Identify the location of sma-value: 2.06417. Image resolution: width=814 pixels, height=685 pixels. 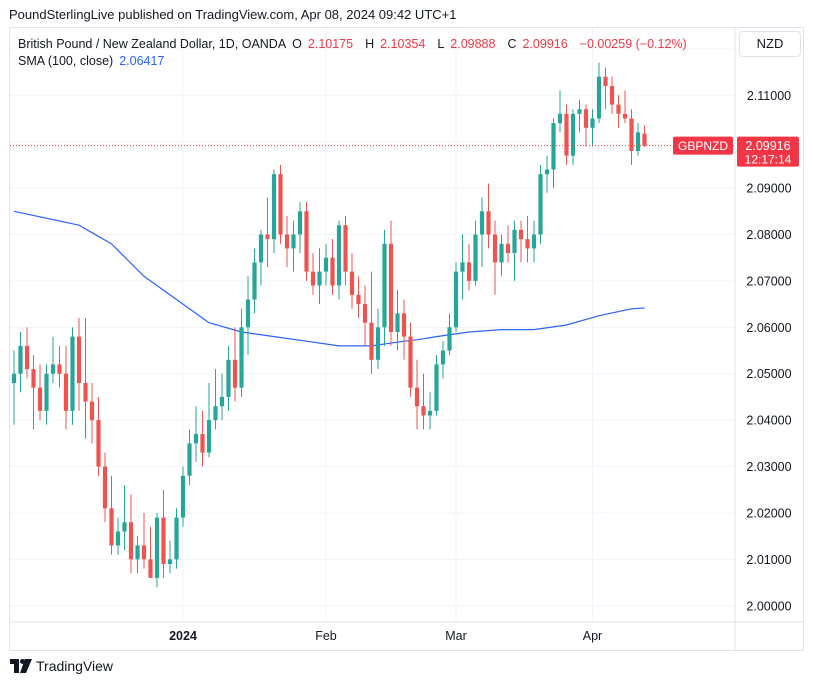
(142, 61).